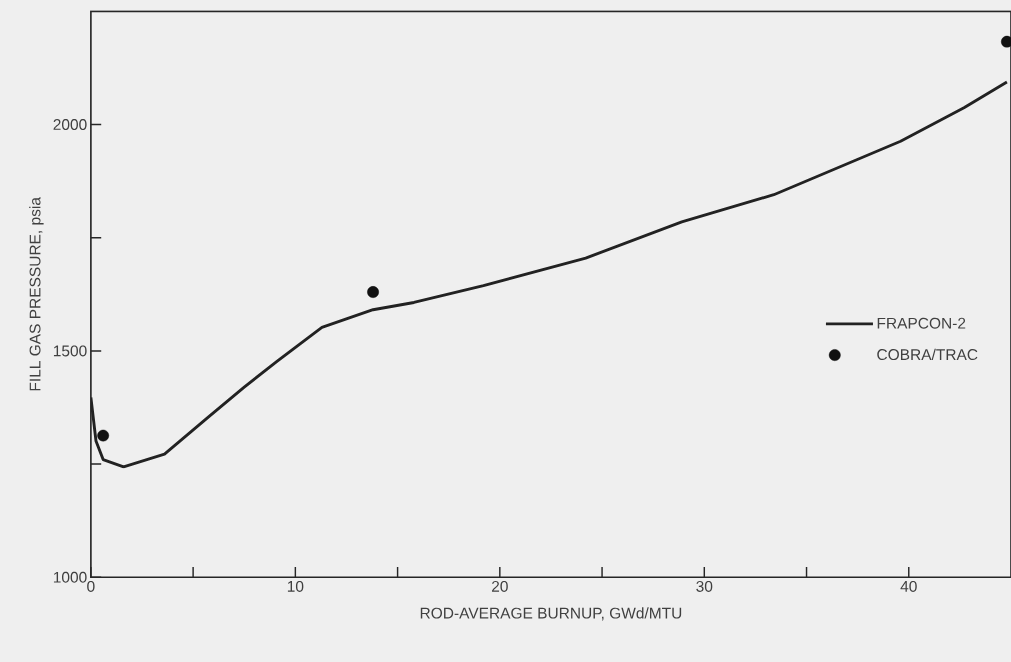 This screenshot has height=662, width=1011. Describe the element at coordinates (908, 586) in the screenshot. I see `x-tick-label: 40` at that location.